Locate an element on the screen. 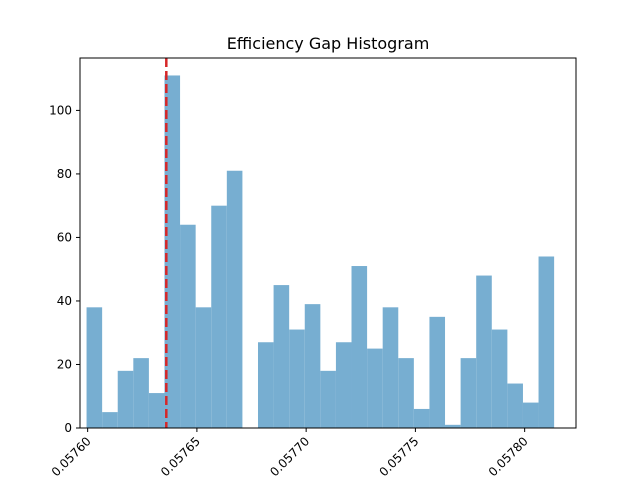 This screenshot has width=640, height=480. y-tick-label: 60 is located at coordinates (64, 237).